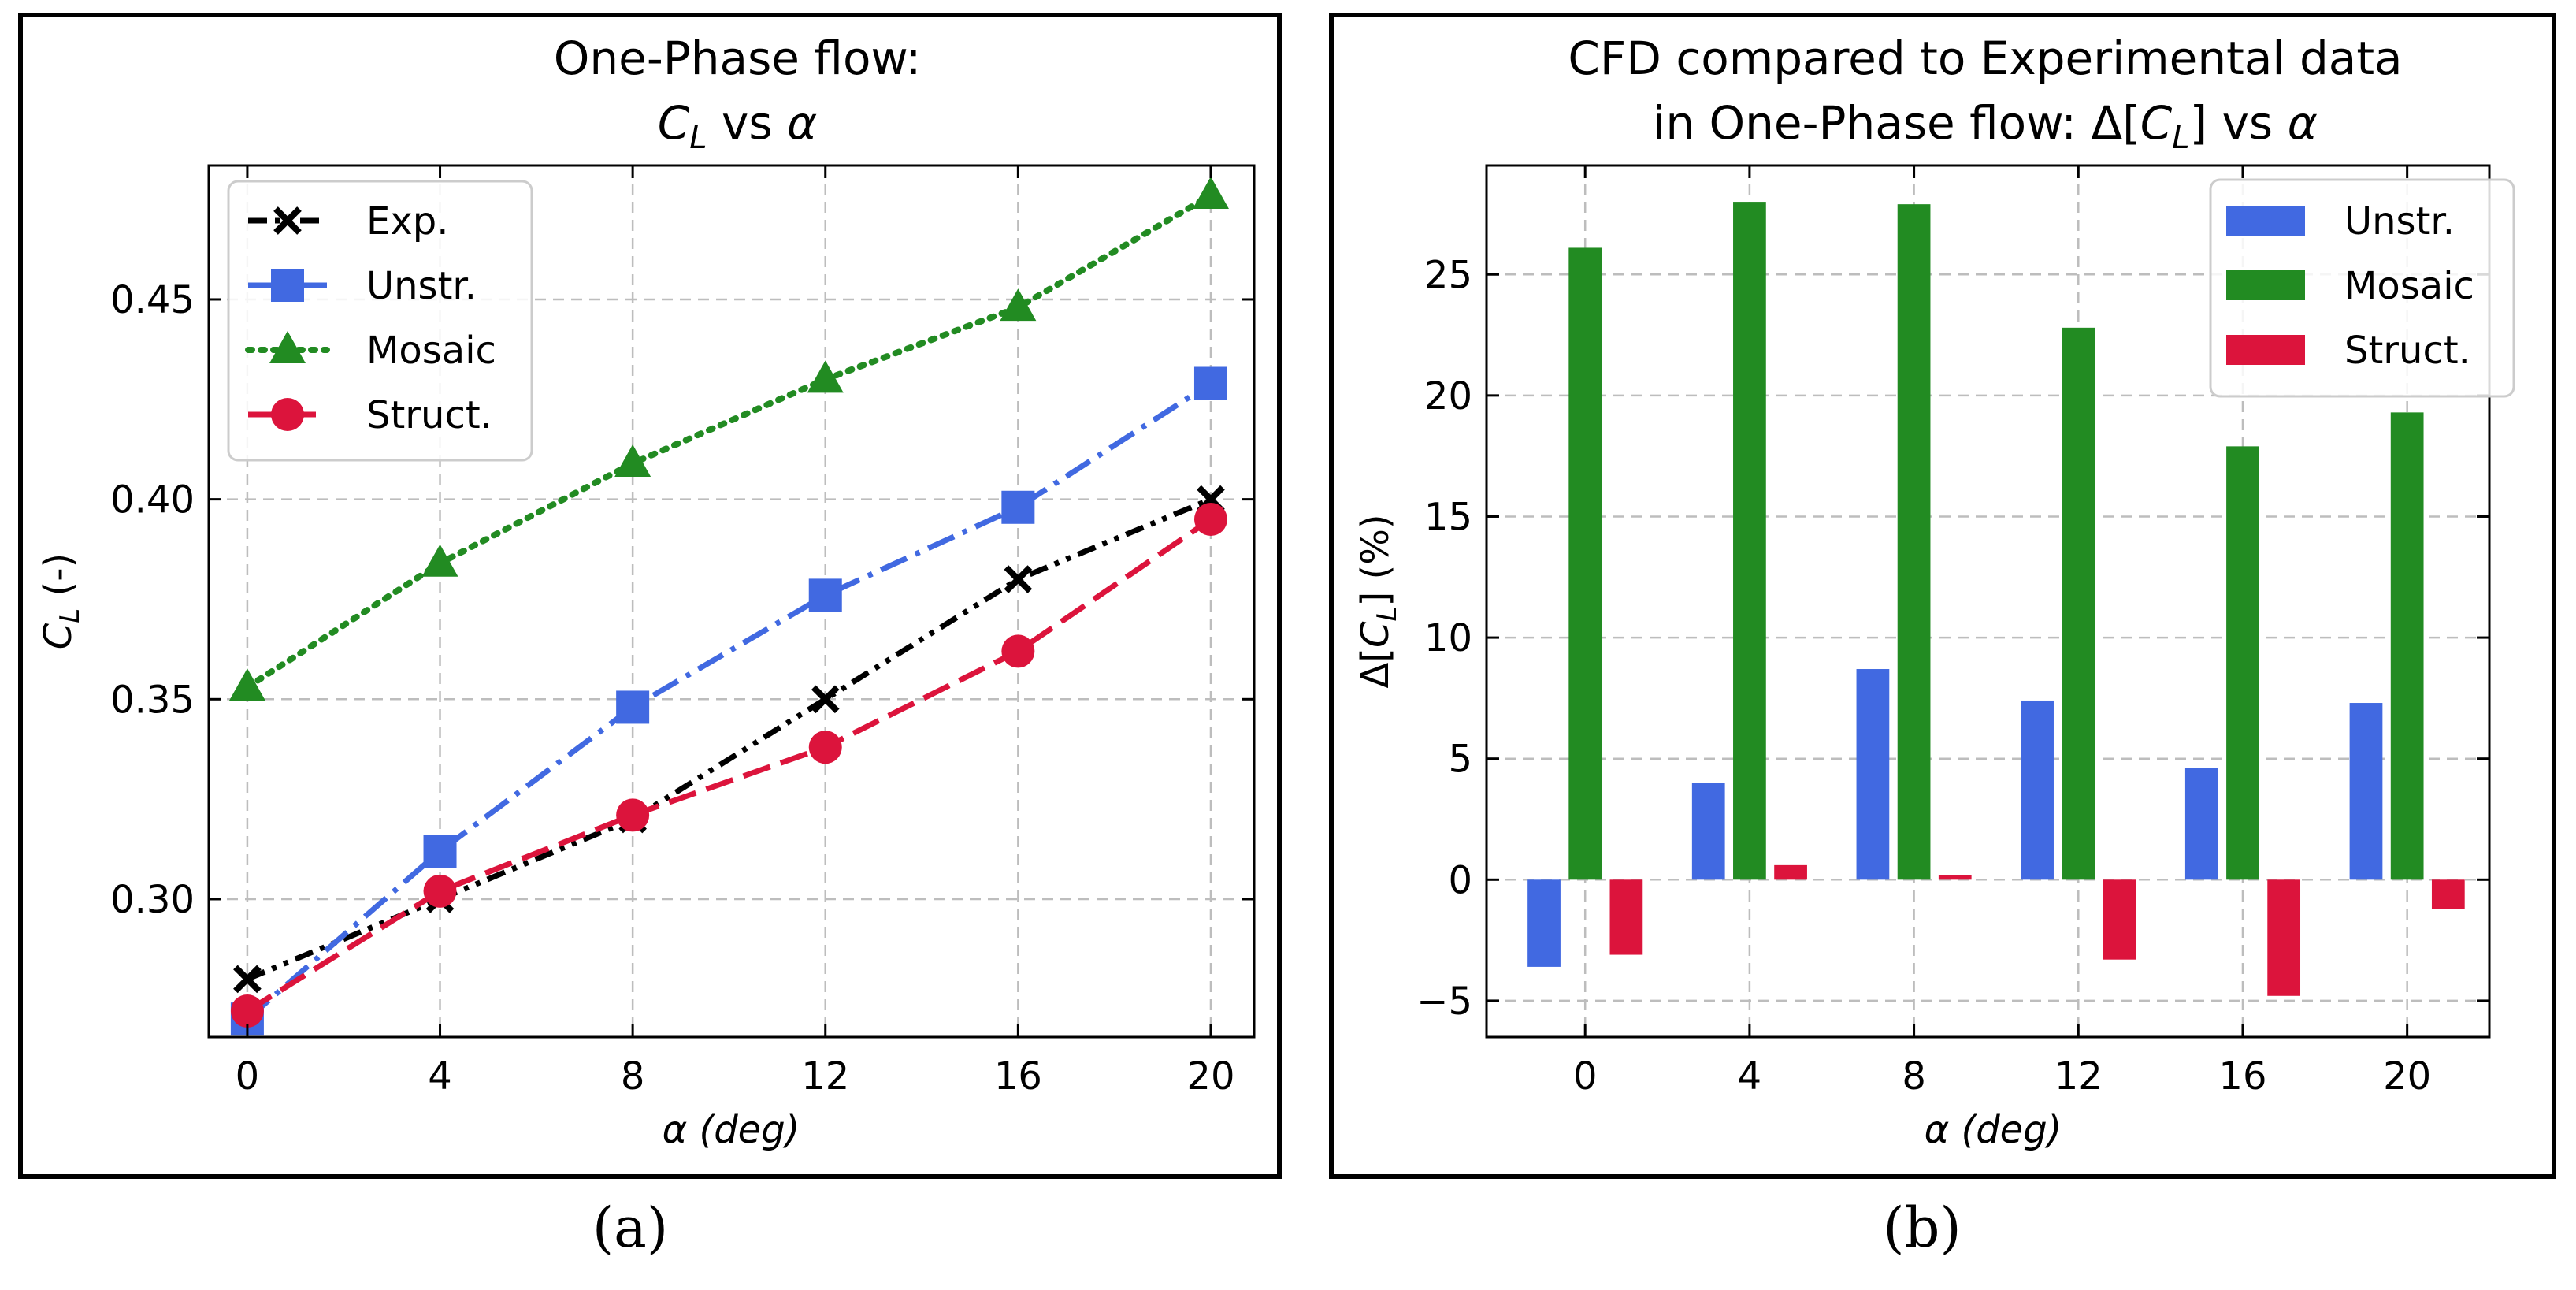  Describe the element at coordinates (728, 441) in the screenshot. I see `chart-a-series-line-mosaic` at that location.